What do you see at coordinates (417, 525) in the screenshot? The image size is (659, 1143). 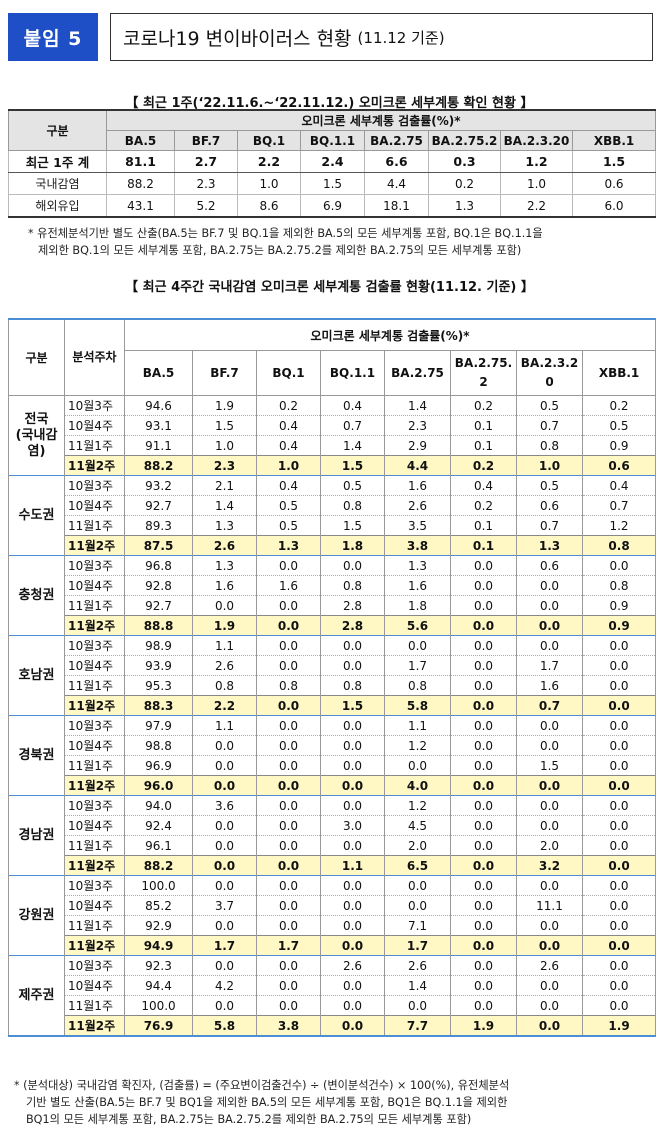 I see `t2-cell: 3.5` at bounding box center [417, 525].